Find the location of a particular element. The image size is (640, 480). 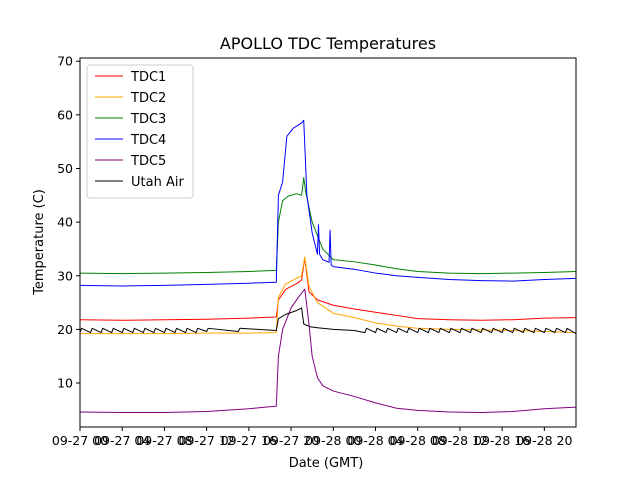

legend-label-5: TDC5 is located at coordinates (148, 161).